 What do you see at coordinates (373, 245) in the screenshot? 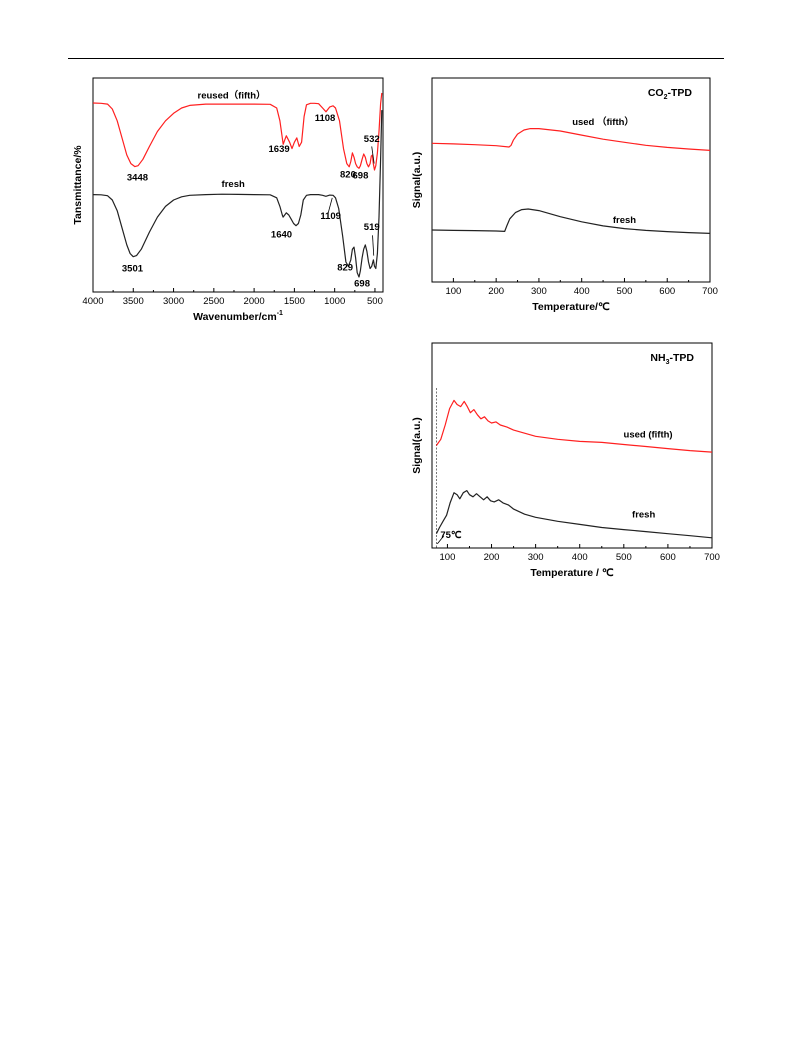
I see `ftir-519-pointer` at bounding box center [373, 245].